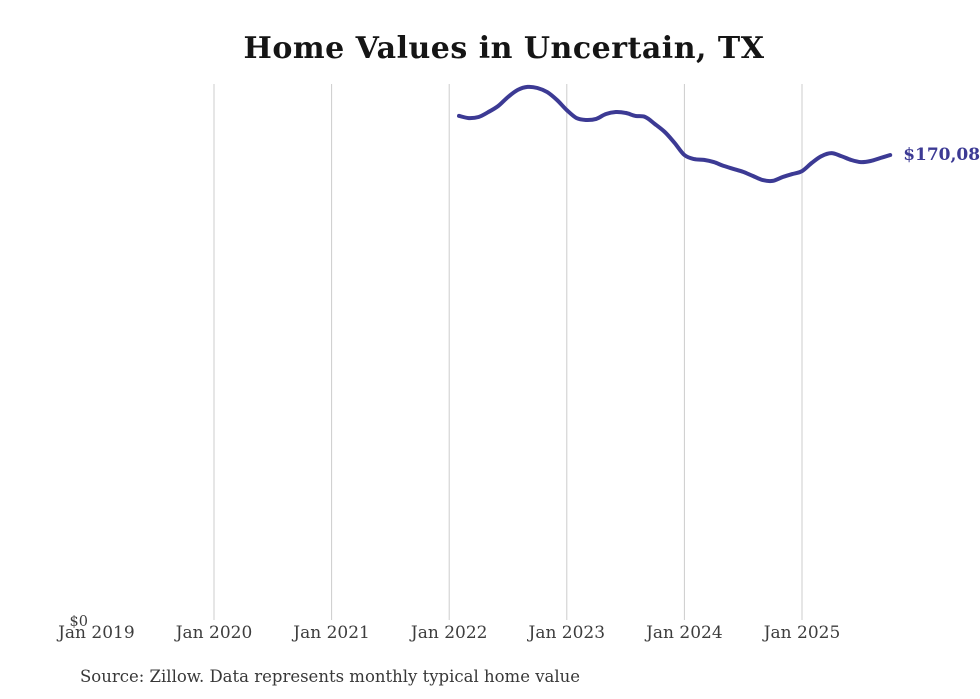  What do you see at coordinates (330, 633) in the screenshot?
I see `x-axis-tick-label: Jan 2021` at bounding box center [330, 633].